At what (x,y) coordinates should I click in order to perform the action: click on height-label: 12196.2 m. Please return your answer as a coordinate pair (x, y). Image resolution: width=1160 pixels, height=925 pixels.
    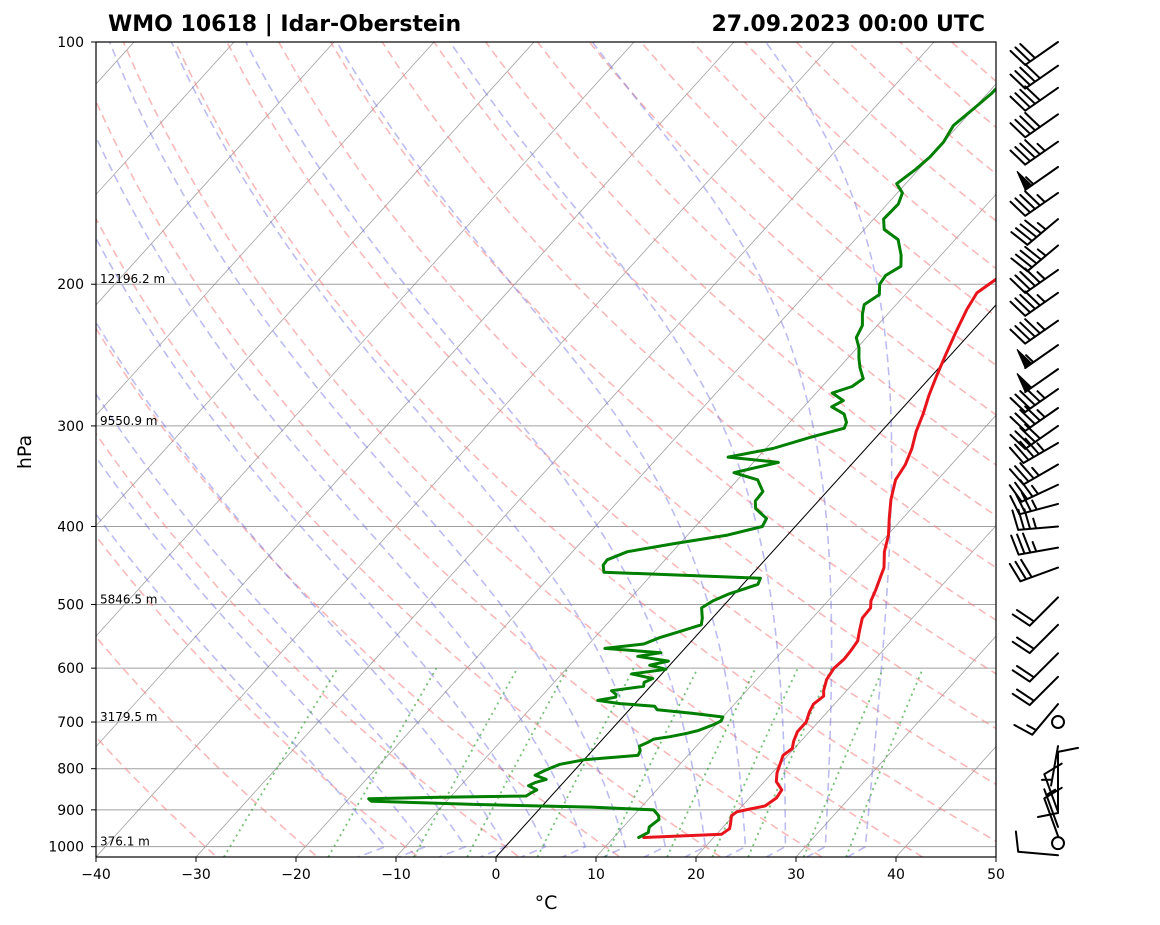
    Looking at the image, I should click on (132, 279).